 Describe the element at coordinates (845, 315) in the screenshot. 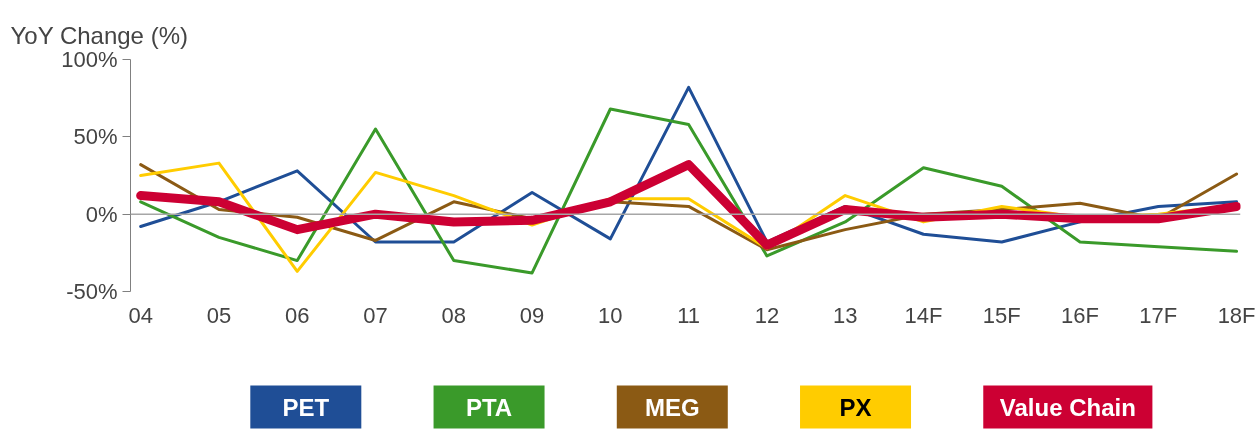

I see `x-tick-label: 13` at that location.